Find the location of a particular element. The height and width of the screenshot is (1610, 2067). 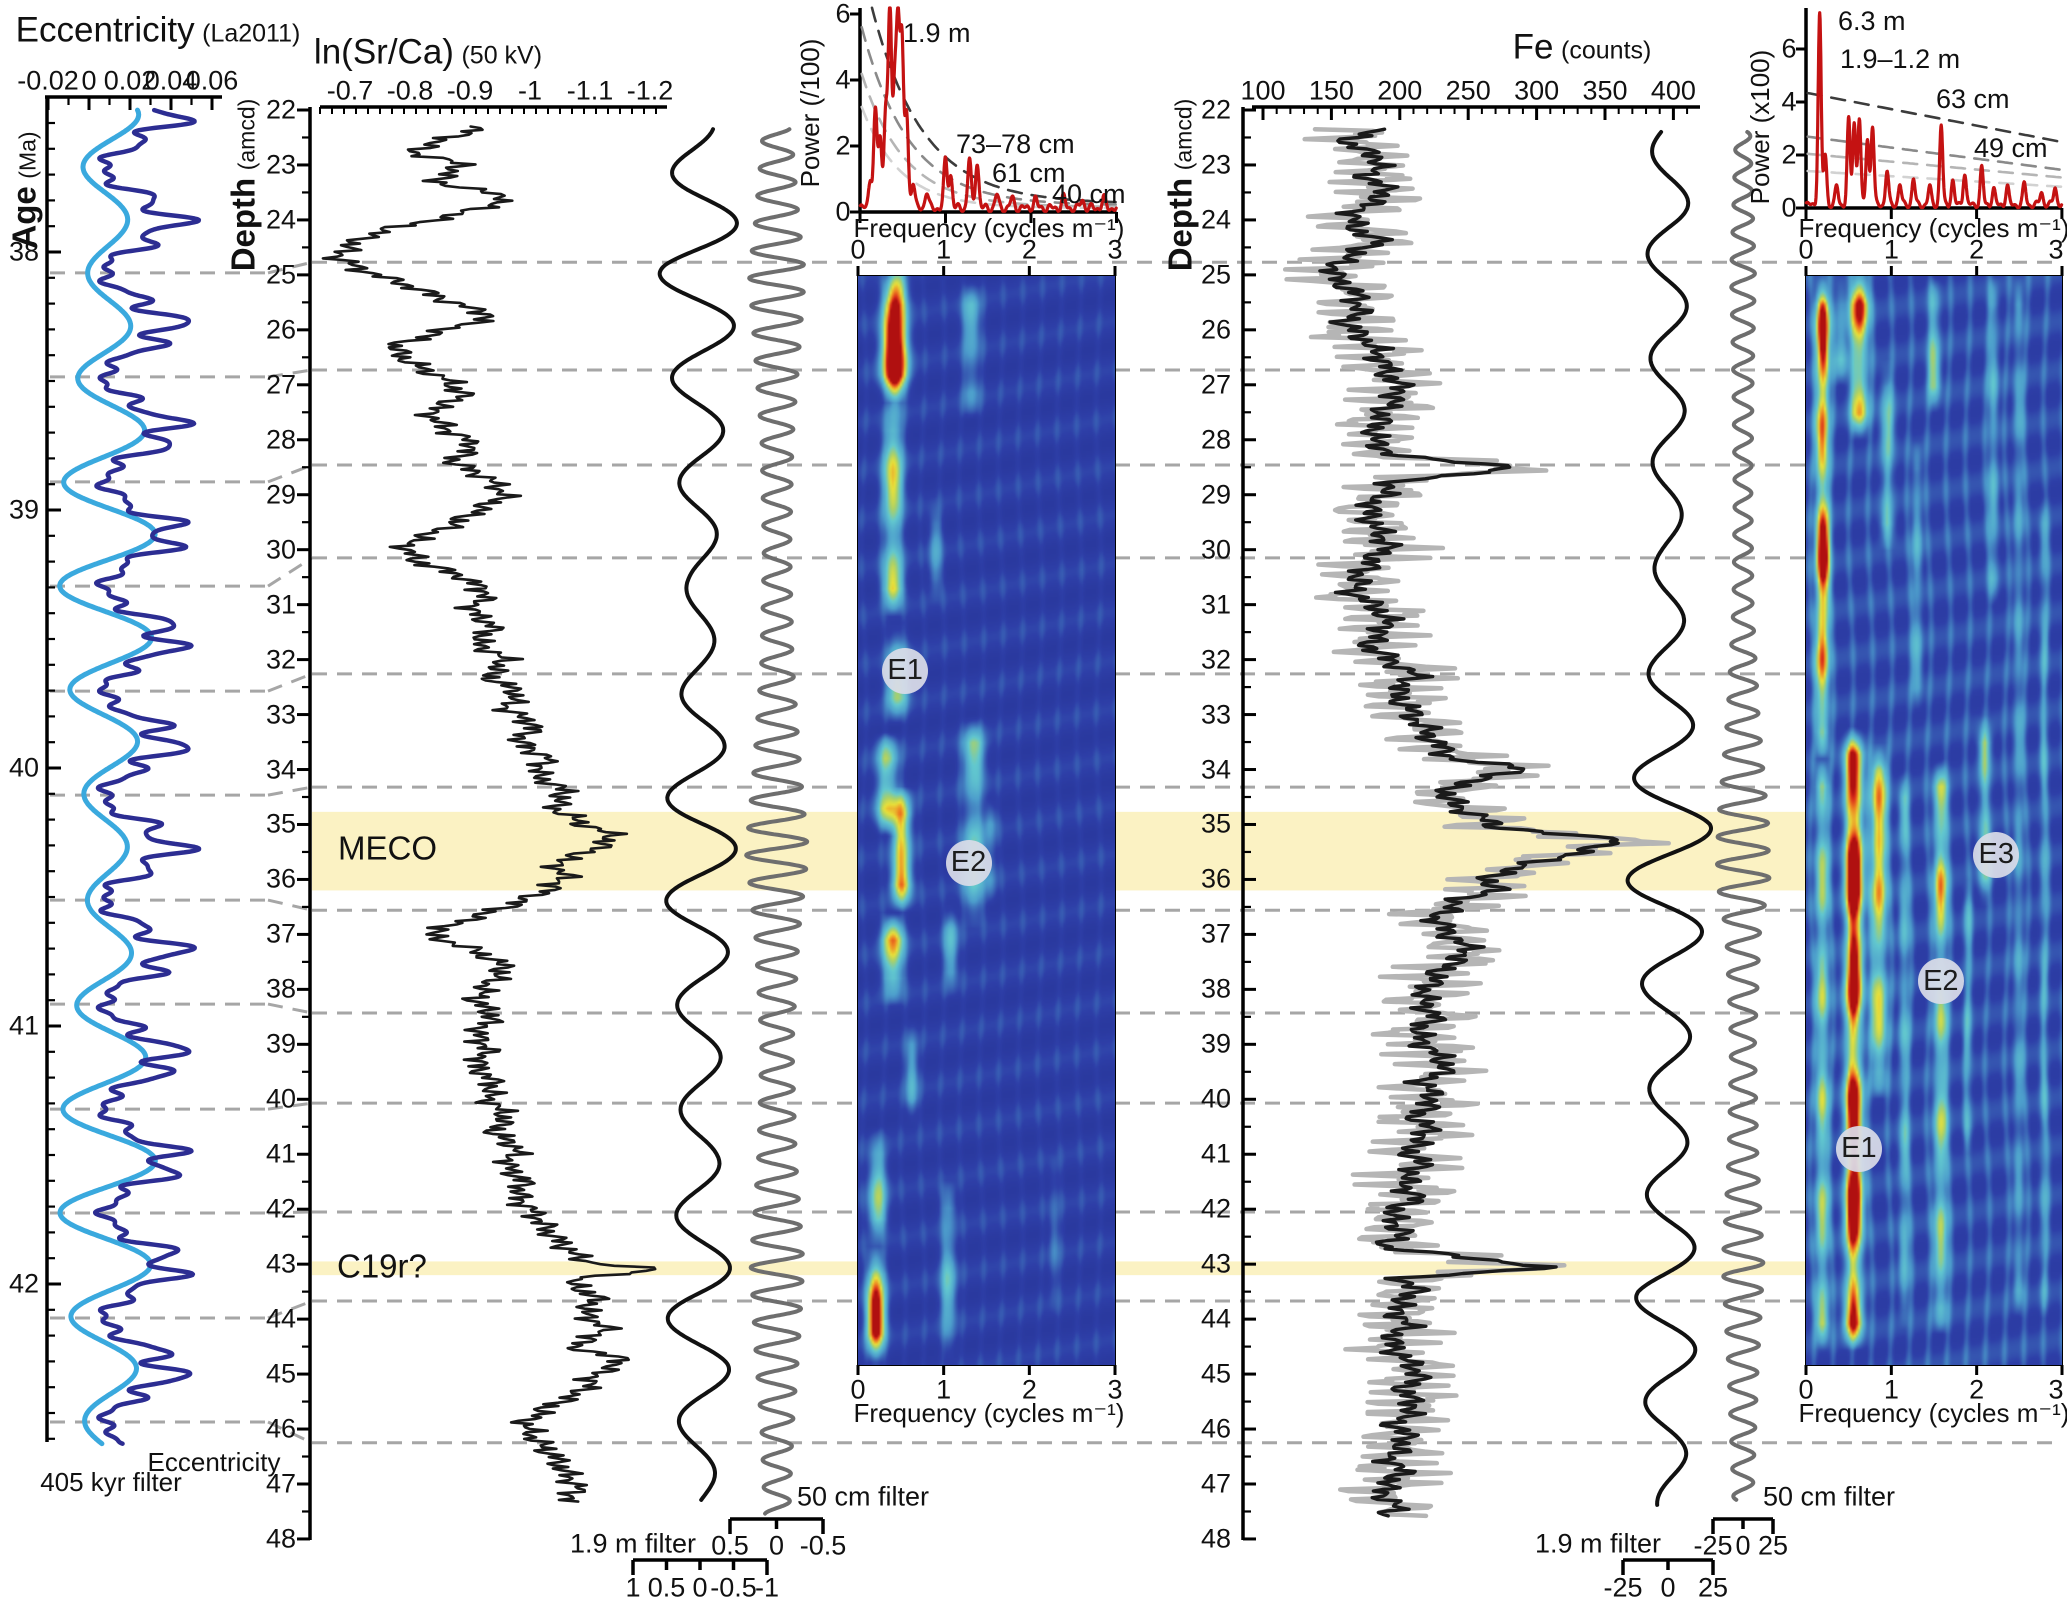

meco-annotation: MECO is located at coordinates (387, 848).